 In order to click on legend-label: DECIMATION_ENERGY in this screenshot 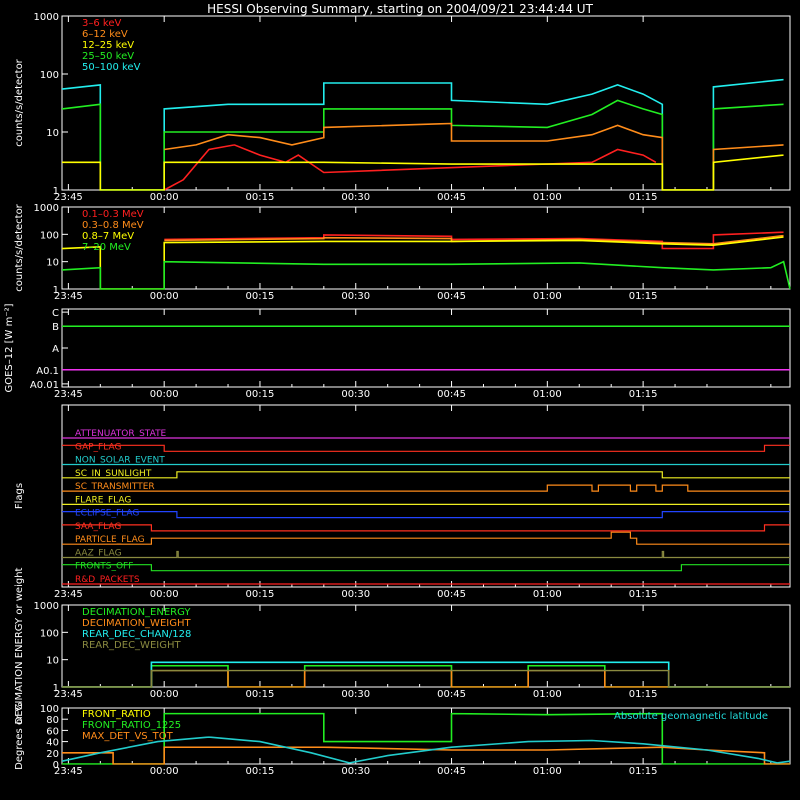, I will do `click(136, 612)`.